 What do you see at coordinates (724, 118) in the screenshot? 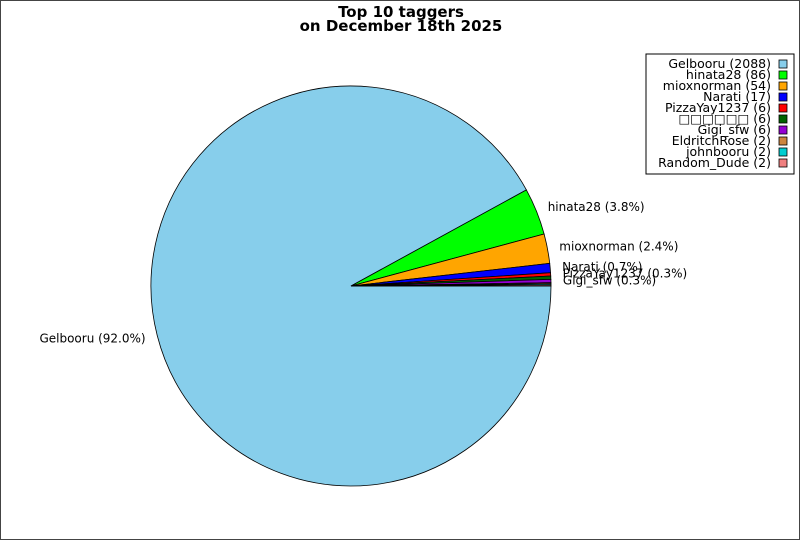
I see `legend-label-slice-5: □□□□□□ (6)` at bounding box center [724, 118].